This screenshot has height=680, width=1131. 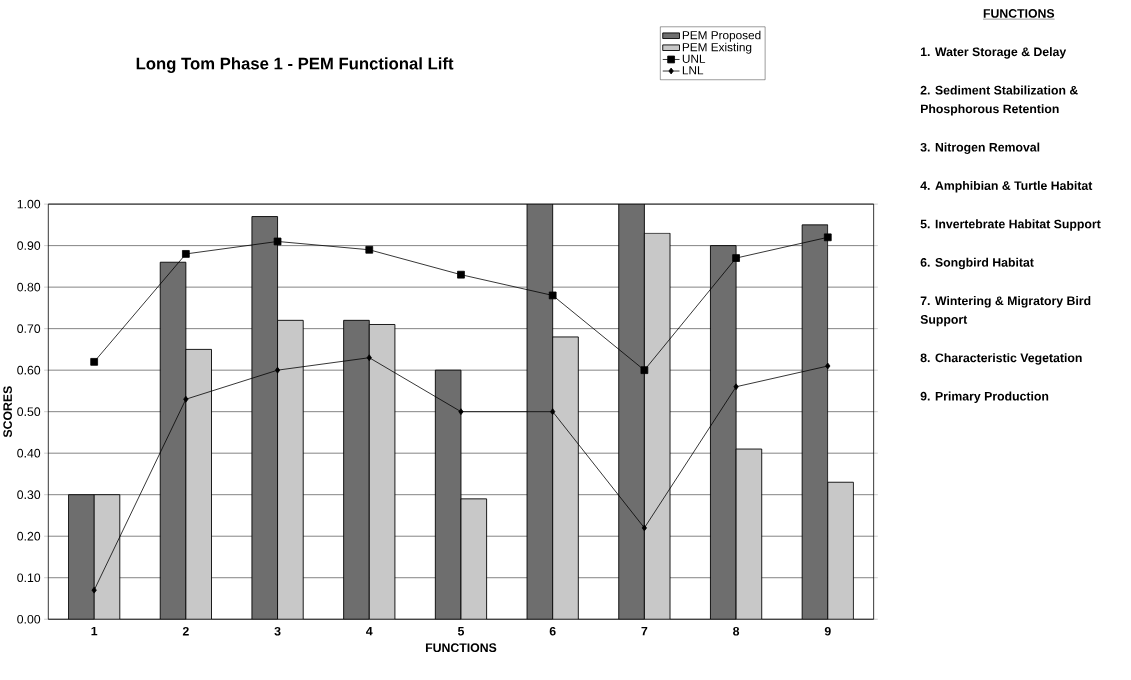 What do you see at coordinates (1010, 225) in the screenshot?
I see `text: 5. Invertebrate Habitat Support` at bounding box center [1010, 225].